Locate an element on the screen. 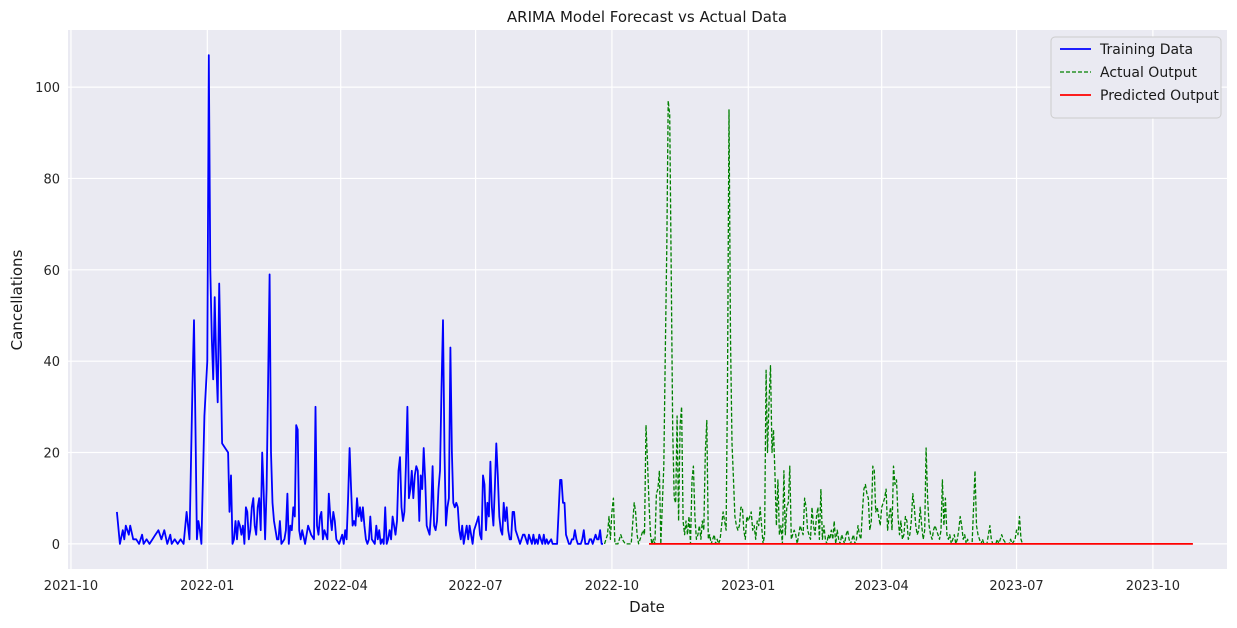 This screenshot has height=628, width=1237. y-tick-label: 20 is located at coordinates (51, 454).